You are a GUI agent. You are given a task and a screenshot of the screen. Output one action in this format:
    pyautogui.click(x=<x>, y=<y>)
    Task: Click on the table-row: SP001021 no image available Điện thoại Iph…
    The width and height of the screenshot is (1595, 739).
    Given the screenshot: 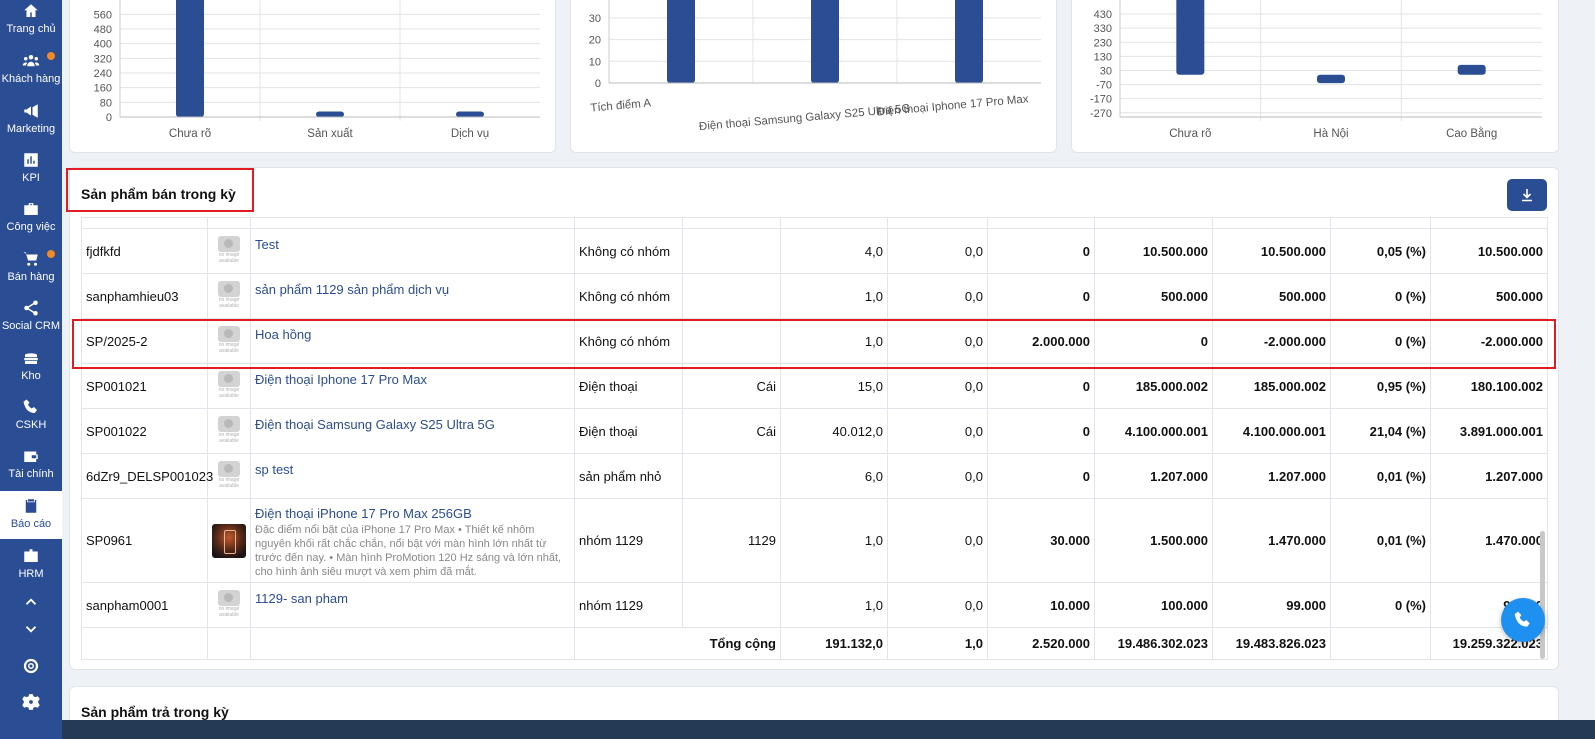 What is the action you would take?
    pyautogui.click(x=814, y=386)
    